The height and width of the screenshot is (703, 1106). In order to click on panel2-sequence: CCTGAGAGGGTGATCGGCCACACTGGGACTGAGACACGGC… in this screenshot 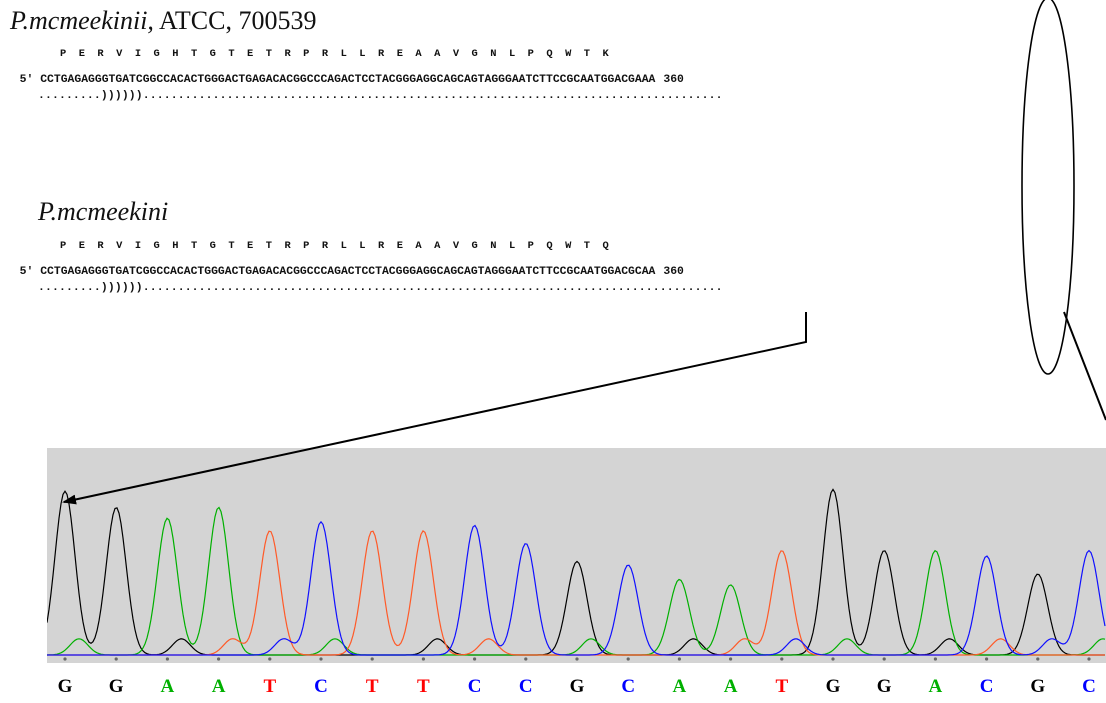, I will do `click(348, 272)`.